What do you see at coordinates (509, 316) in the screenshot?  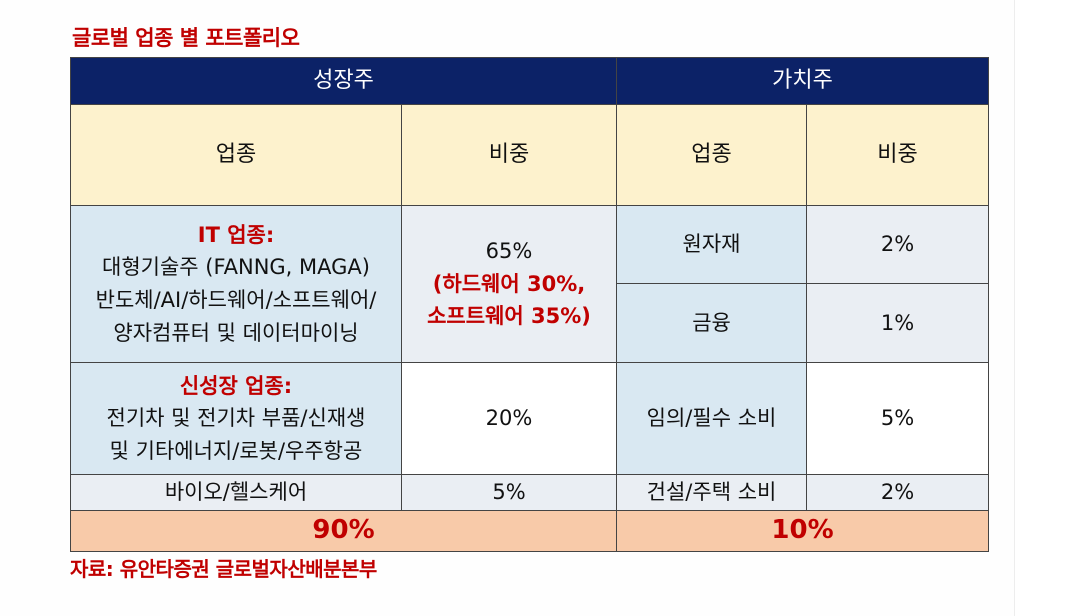 I see `it-weight-detail: 소프트웨어 35%)` at bounding box center [509, 316].